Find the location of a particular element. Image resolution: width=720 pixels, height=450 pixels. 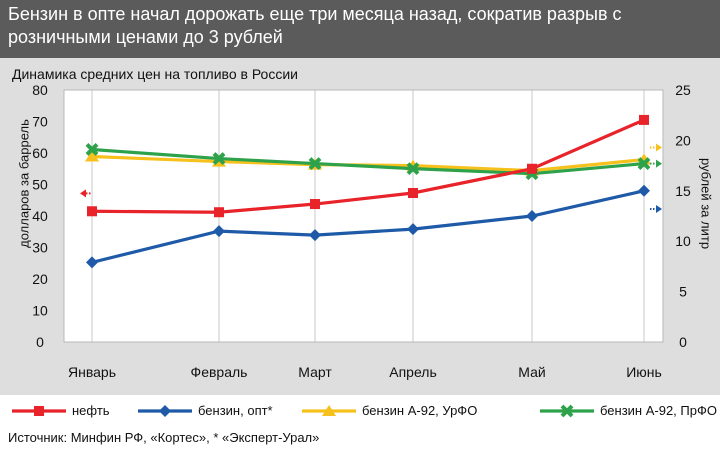

legend-swatch-oil is located at coordinates (39, 411).